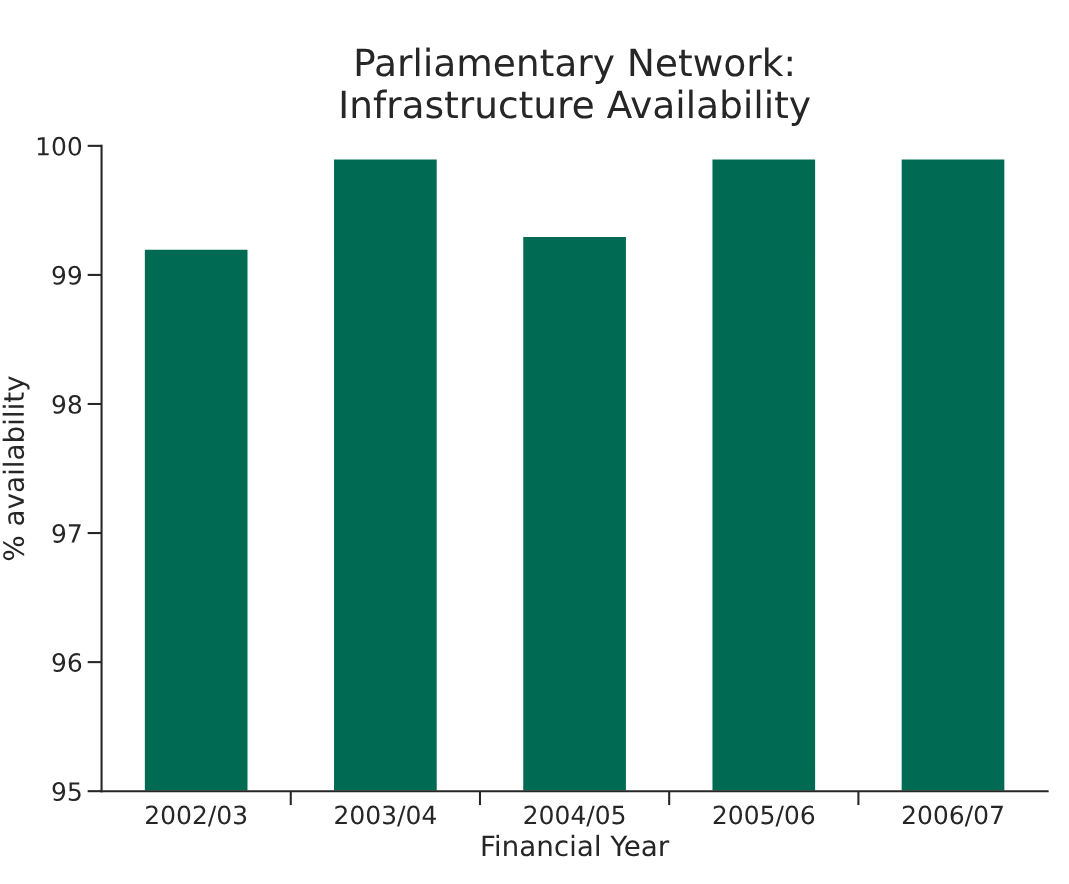 The height and width of the screenshot is (884, 1069). I want to click on y-axis-title: % availability, so click(16, 468).